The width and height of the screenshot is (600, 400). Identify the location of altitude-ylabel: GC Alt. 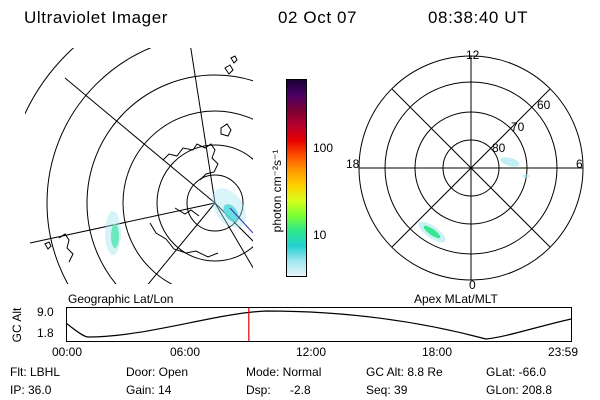
(17, 325).